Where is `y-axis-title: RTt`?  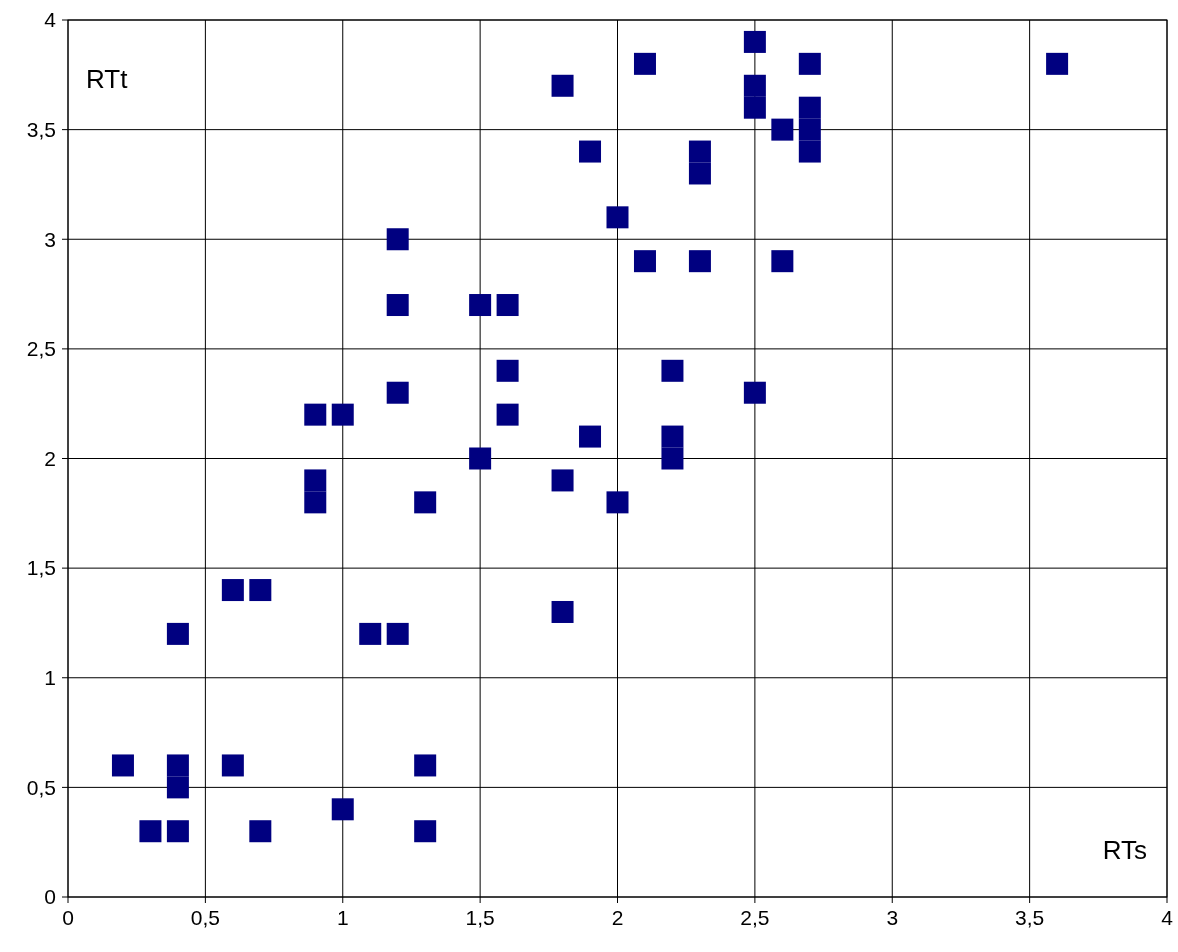
y-axis-title: RTt is located at coordinates (107, 79).